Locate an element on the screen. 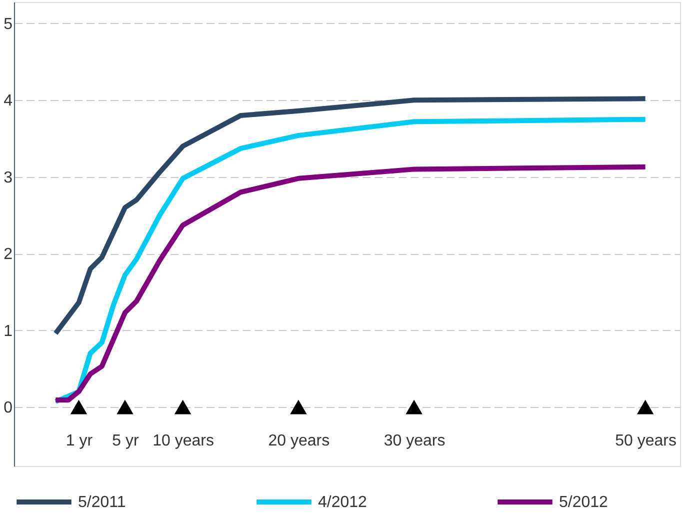 This screenshot has width=682, height=522. legend-label: 4/2012 is located at coordinates (343, 502).